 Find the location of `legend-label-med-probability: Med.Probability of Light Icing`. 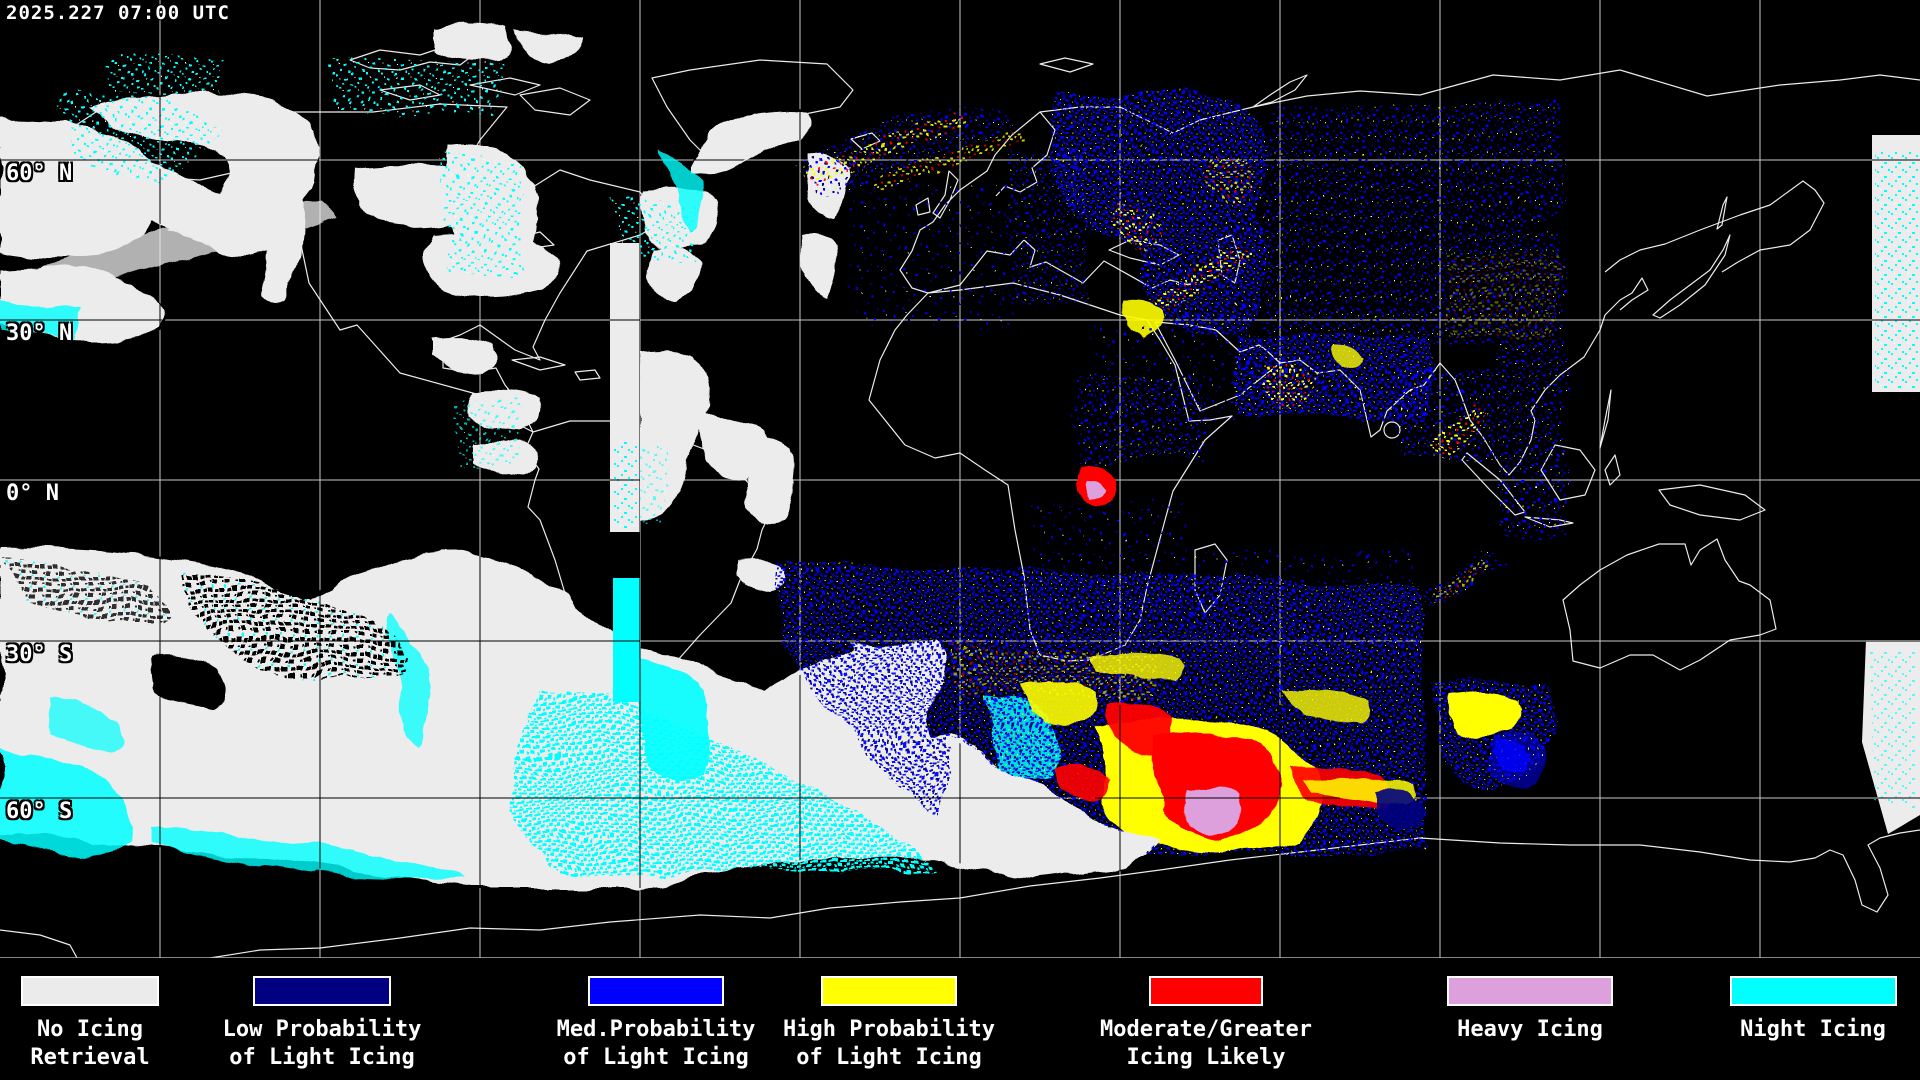

legend-label-med-probability: Med.Probability of Light Icing is located at coordinates (656, 1044).